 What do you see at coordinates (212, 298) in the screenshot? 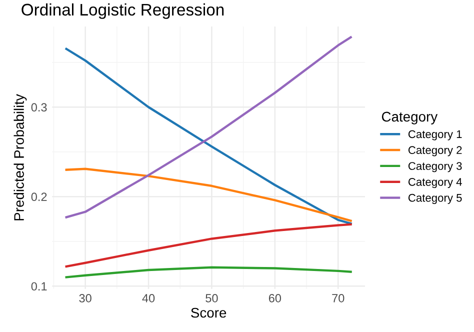
I see `x-tick-label: 50` at bounding box center [212, 298].